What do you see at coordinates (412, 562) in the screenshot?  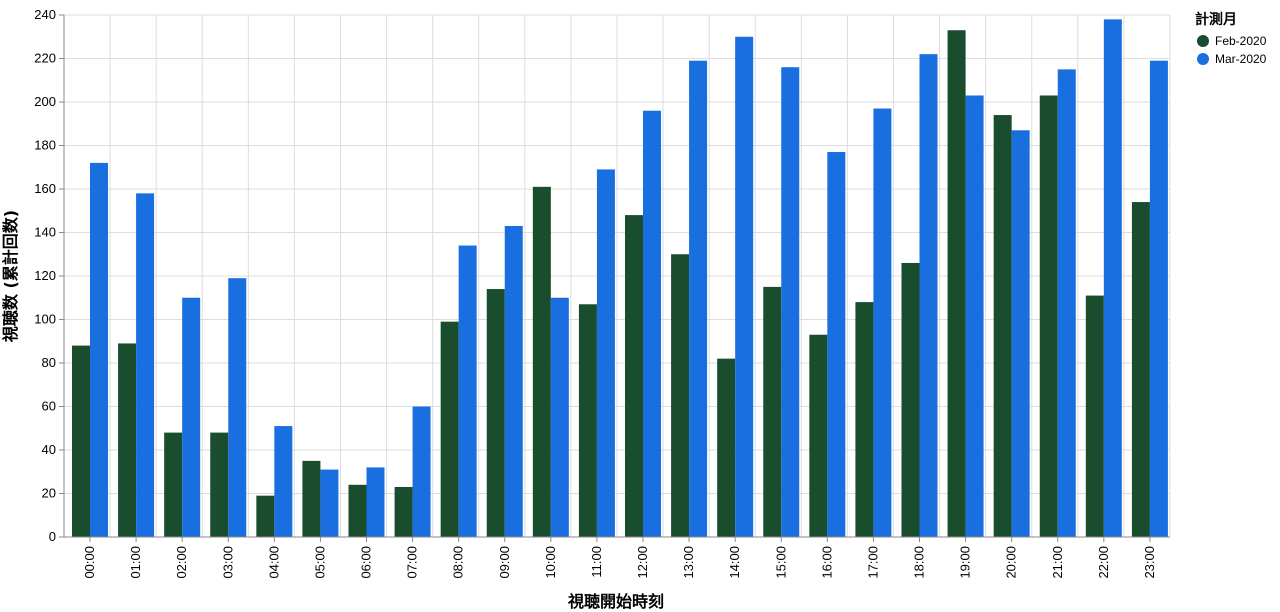 I see `x-tick-label: 07:00` at bounding box center [412, 562].